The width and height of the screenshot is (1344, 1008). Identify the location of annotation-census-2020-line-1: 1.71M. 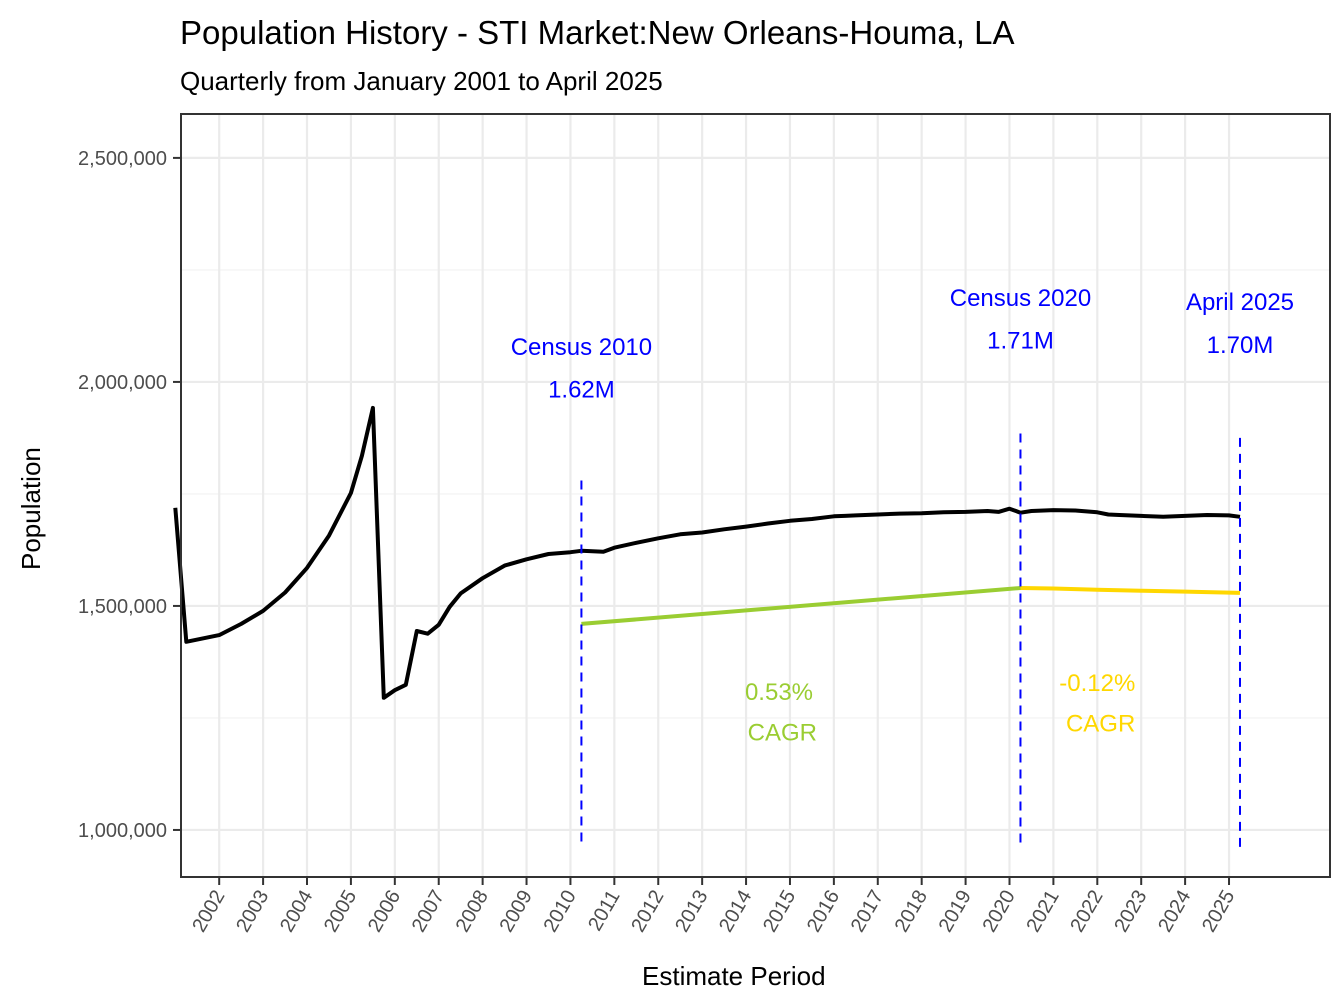
(1020, 340).